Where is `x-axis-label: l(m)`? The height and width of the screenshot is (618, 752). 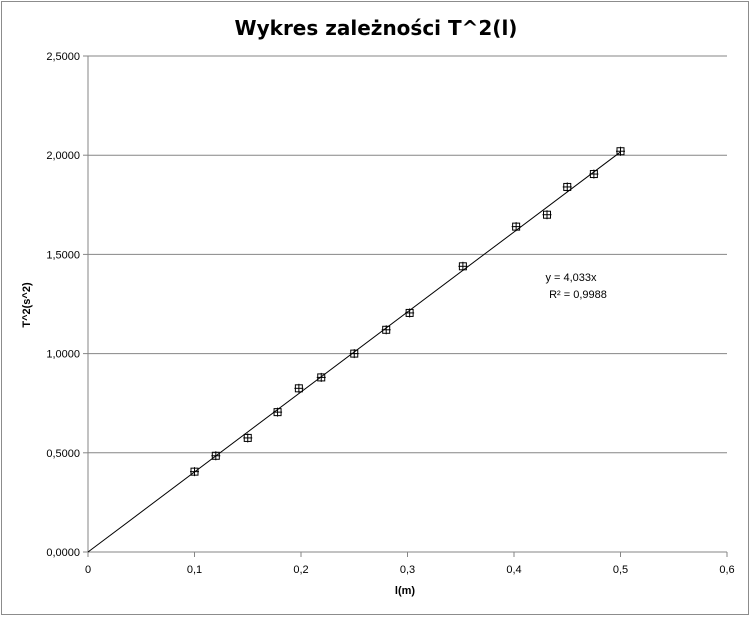
x-axis-label: l(m) is located at coordinates (405, 591).